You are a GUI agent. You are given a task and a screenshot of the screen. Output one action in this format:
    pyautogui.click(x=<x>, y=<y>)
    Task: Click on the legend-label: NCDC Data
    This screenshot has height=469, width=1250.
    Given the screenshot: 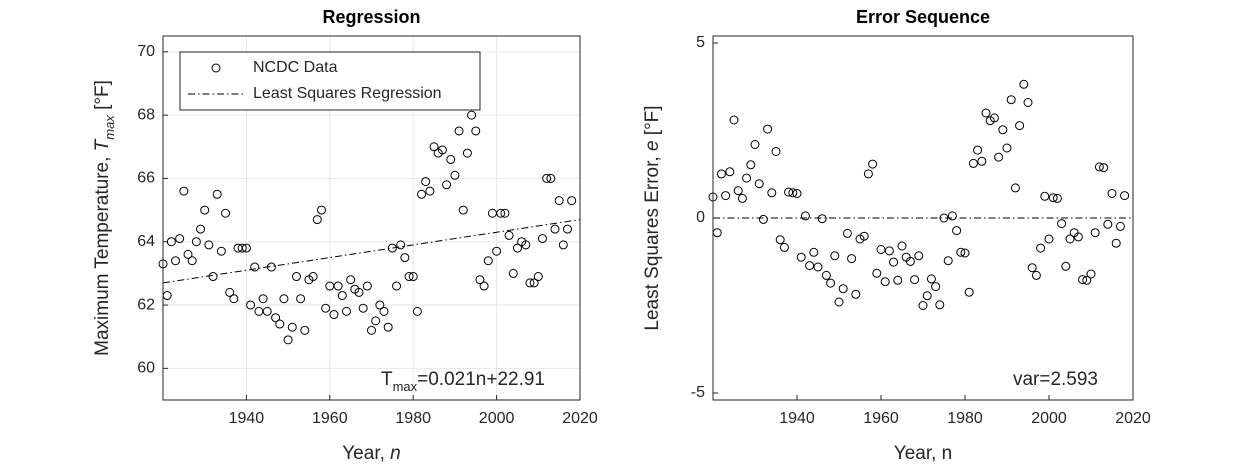 What is the action you would take?
    pyautogui.click(x=295, y=67)
    